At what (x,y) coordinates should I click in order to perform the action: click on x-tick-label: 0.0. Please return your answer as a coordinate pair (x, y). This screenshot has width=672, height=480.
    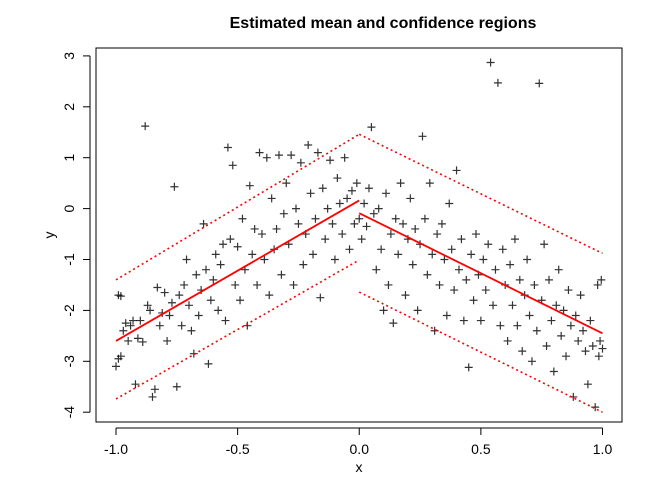
    Looking at the image, I should click on (360, 449).